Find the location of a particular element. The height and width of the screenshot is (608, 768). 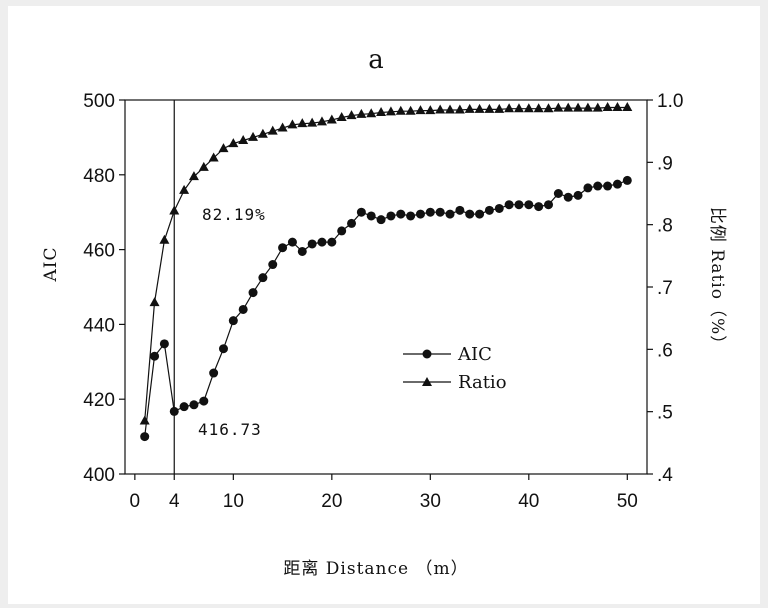

chart-title: a is located at coordinates (376, 60).